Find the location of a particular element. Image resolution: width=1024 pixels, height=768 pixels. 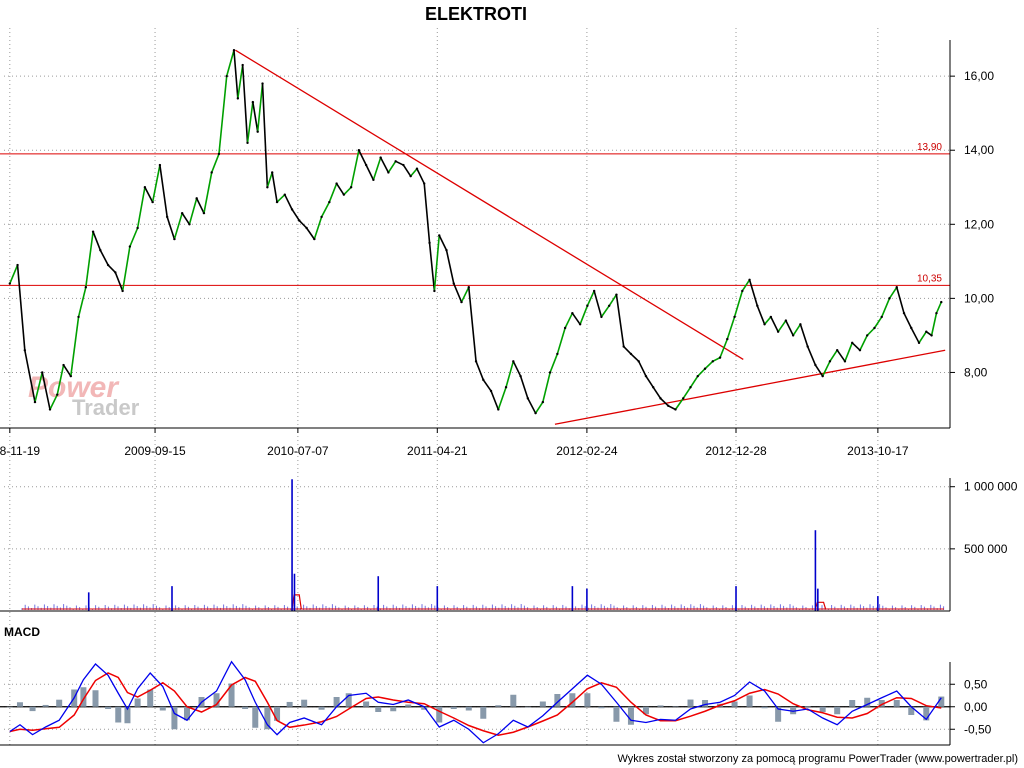

x-tick-label: 2012-02-24 is located at coordinates (587, 451).